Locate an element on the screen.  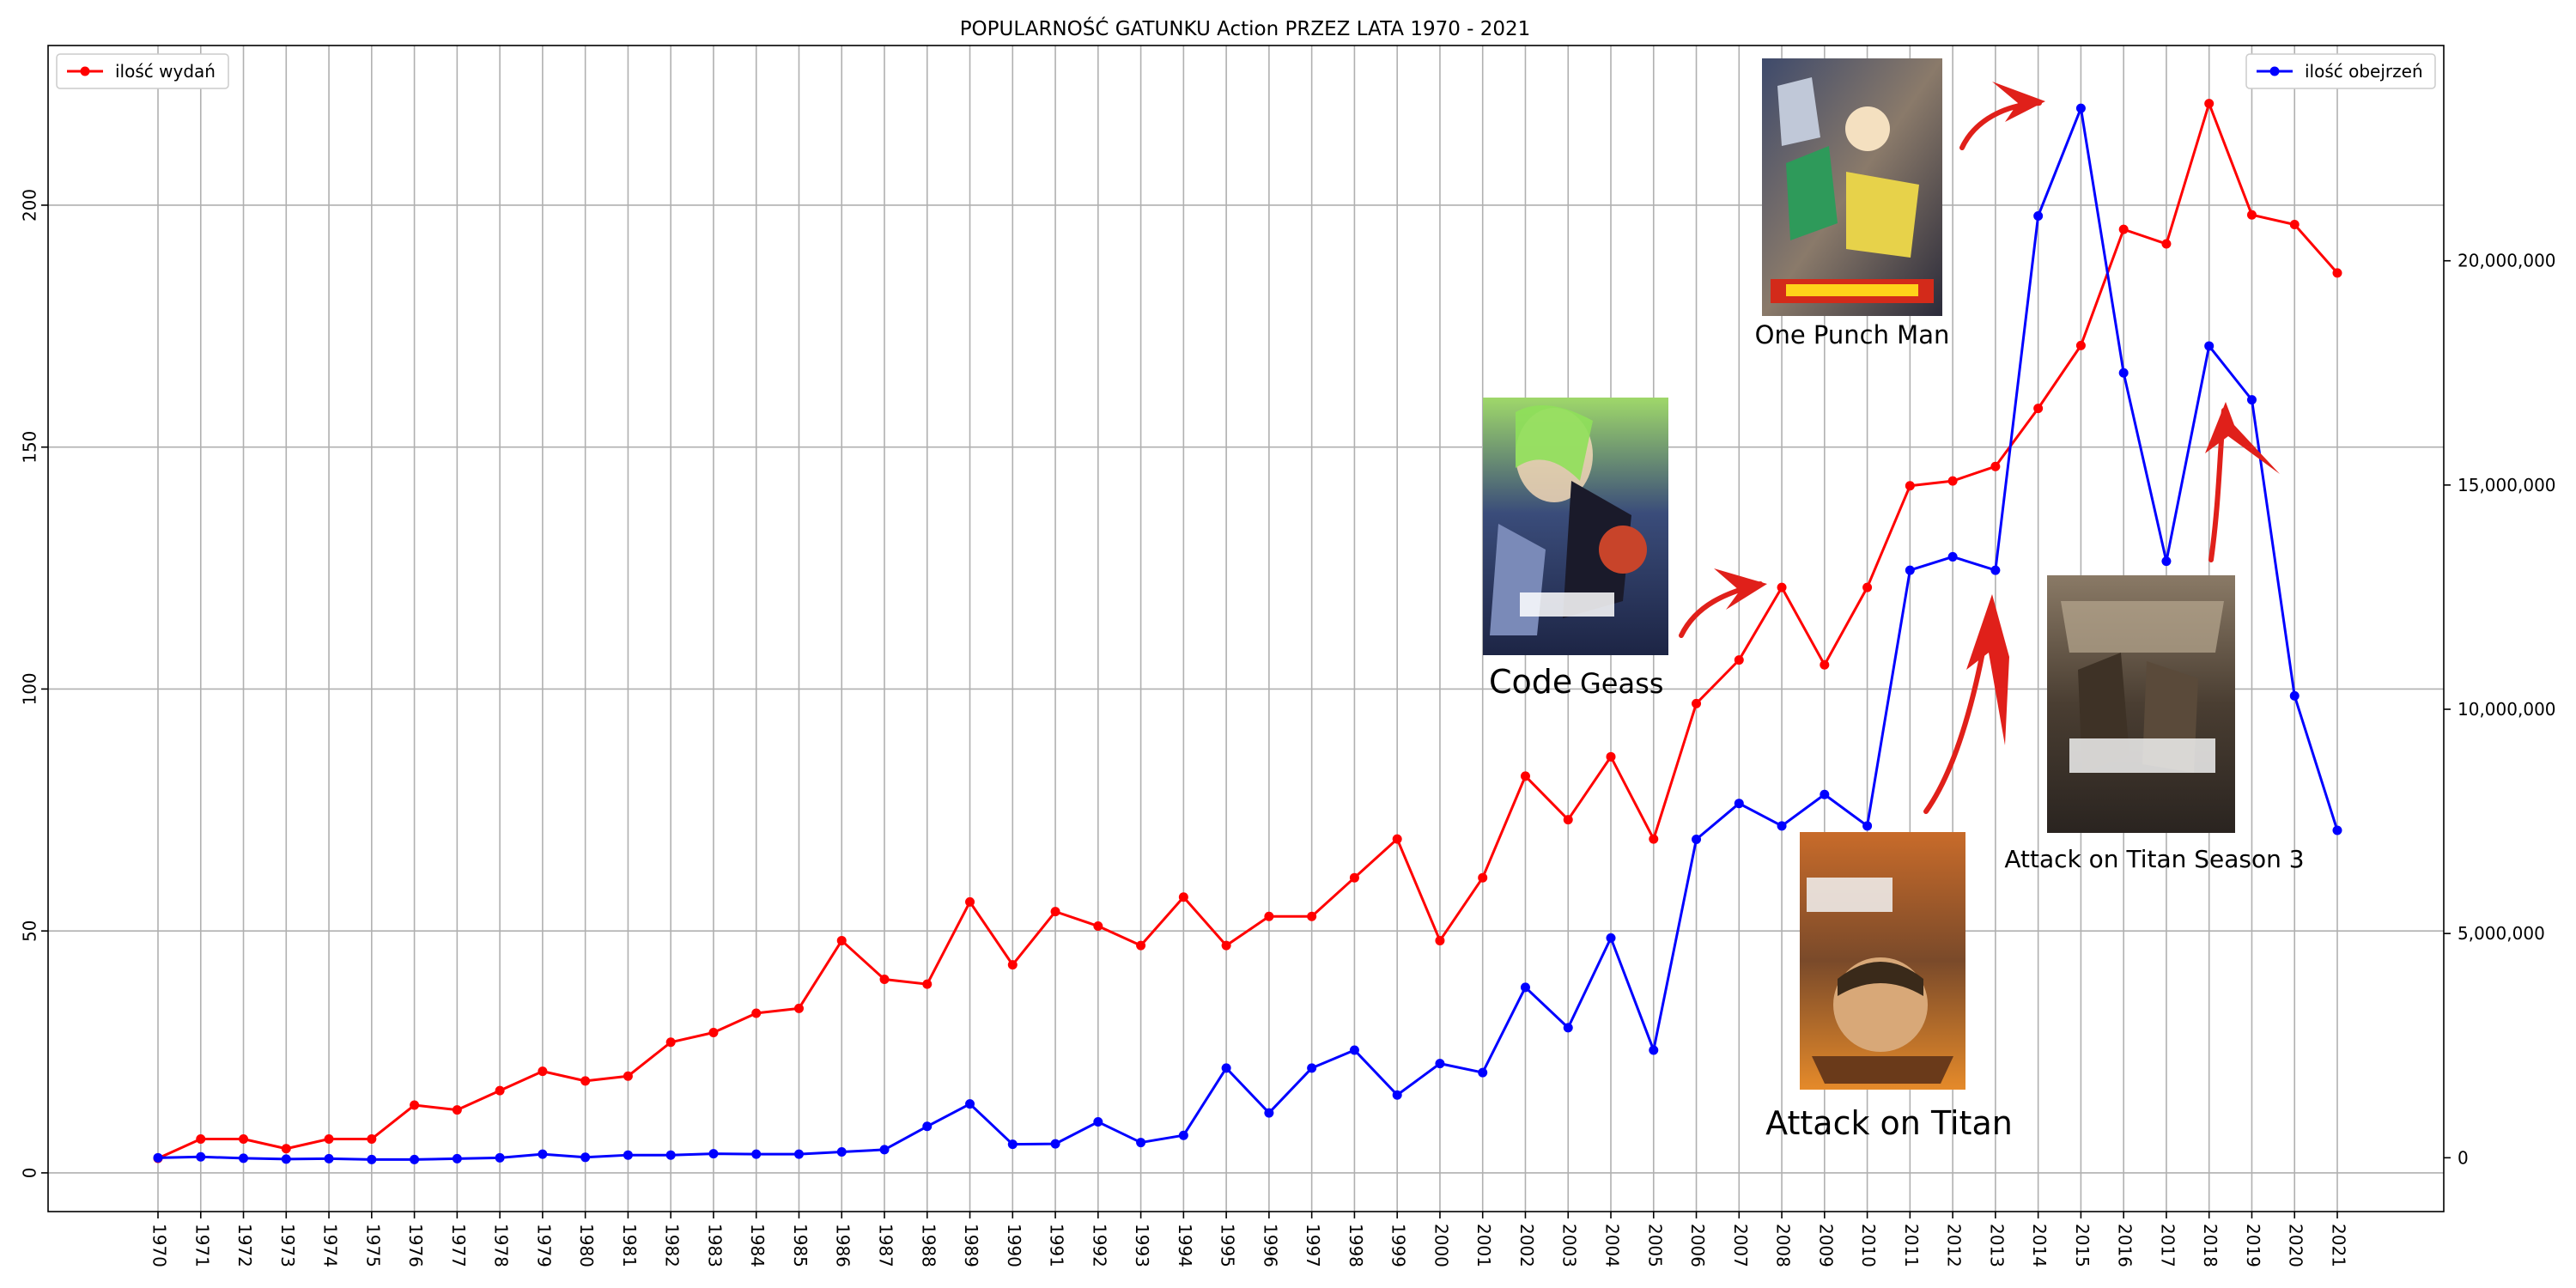
x-tick-label: 2015 is located at coordinates (2082, 1246).